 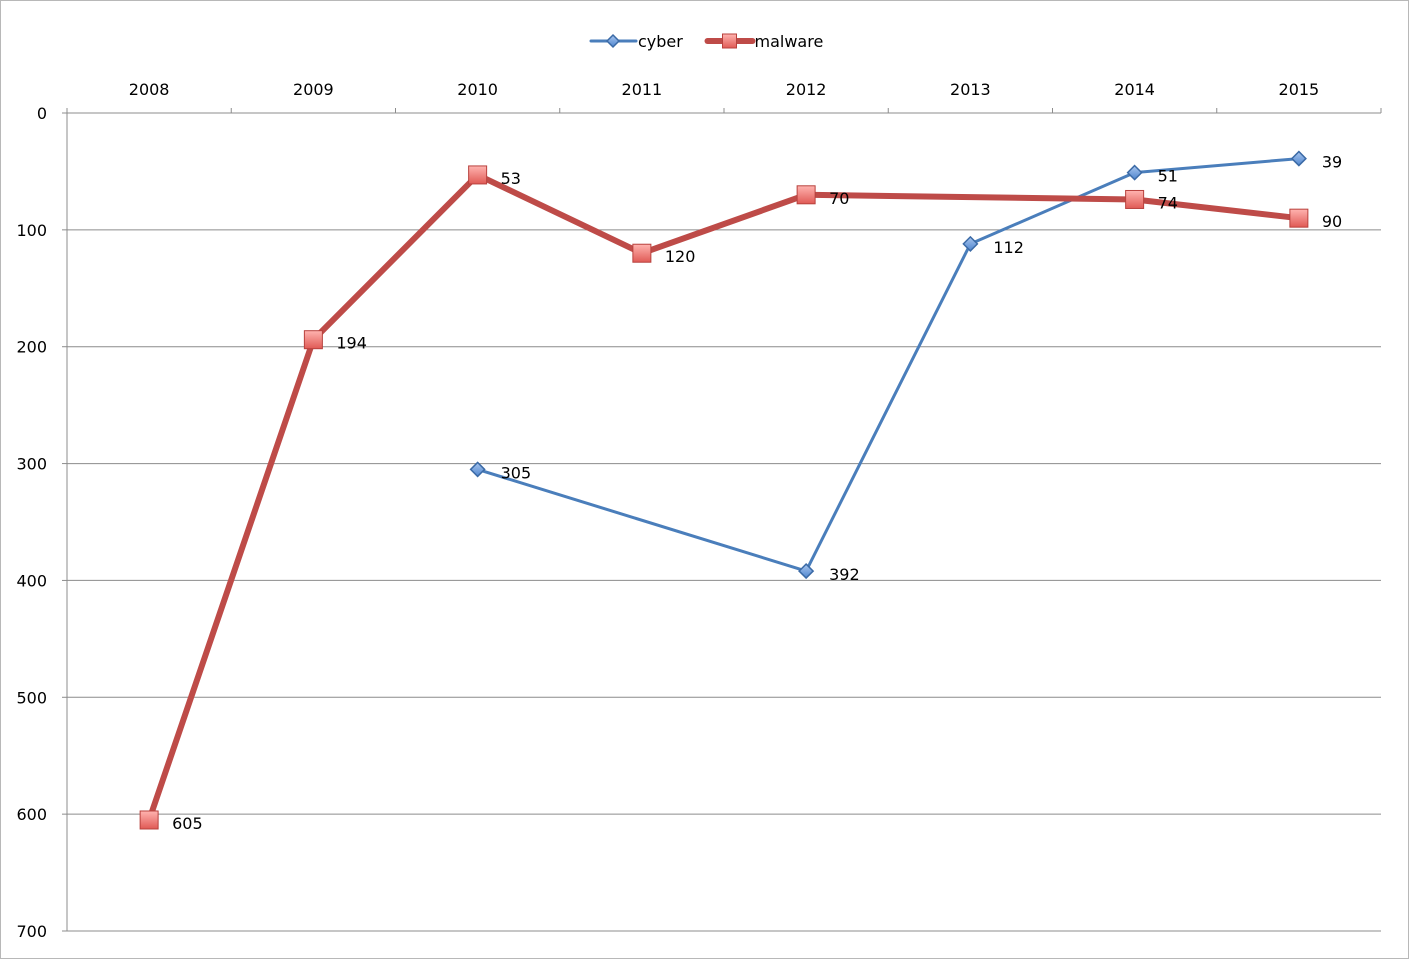 What do you see at coordinates (516, 472) in the screenshot?
I see `data-label-cyber-2010: 305` at bounding box center [516, 472].